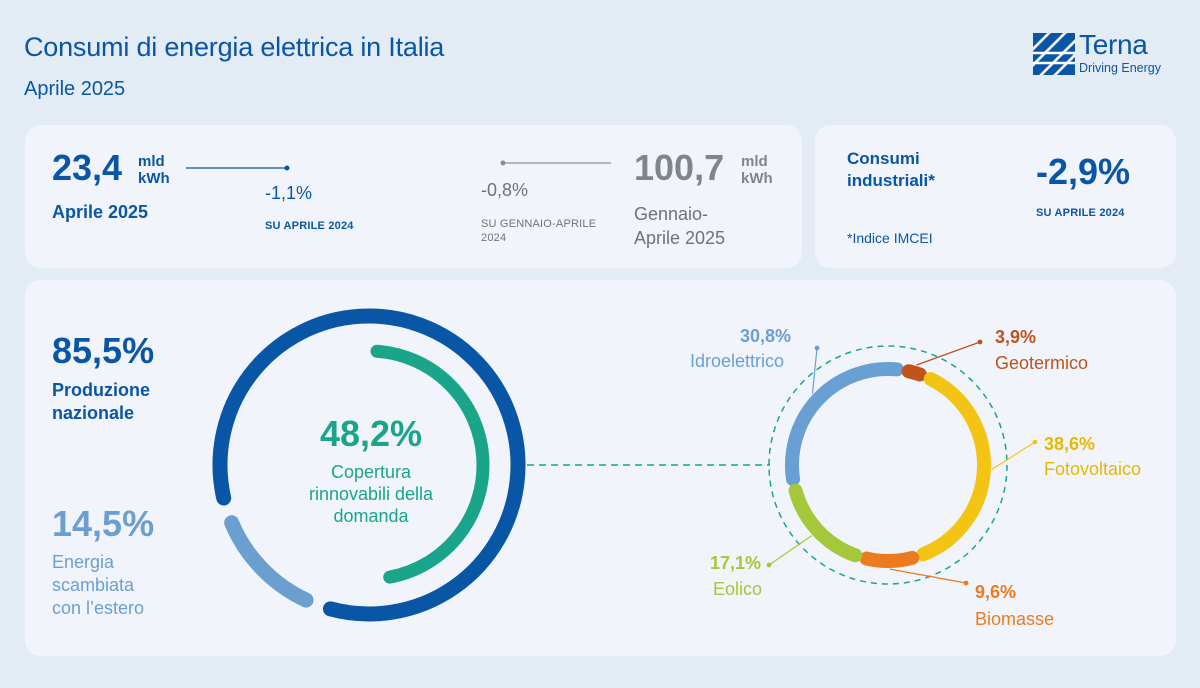 The height and width of the screenshot is (688, 1200). Describe the element at coordinates (371, 433) in the screenshot. I see `renewables-pct: 48,2%` at that location.